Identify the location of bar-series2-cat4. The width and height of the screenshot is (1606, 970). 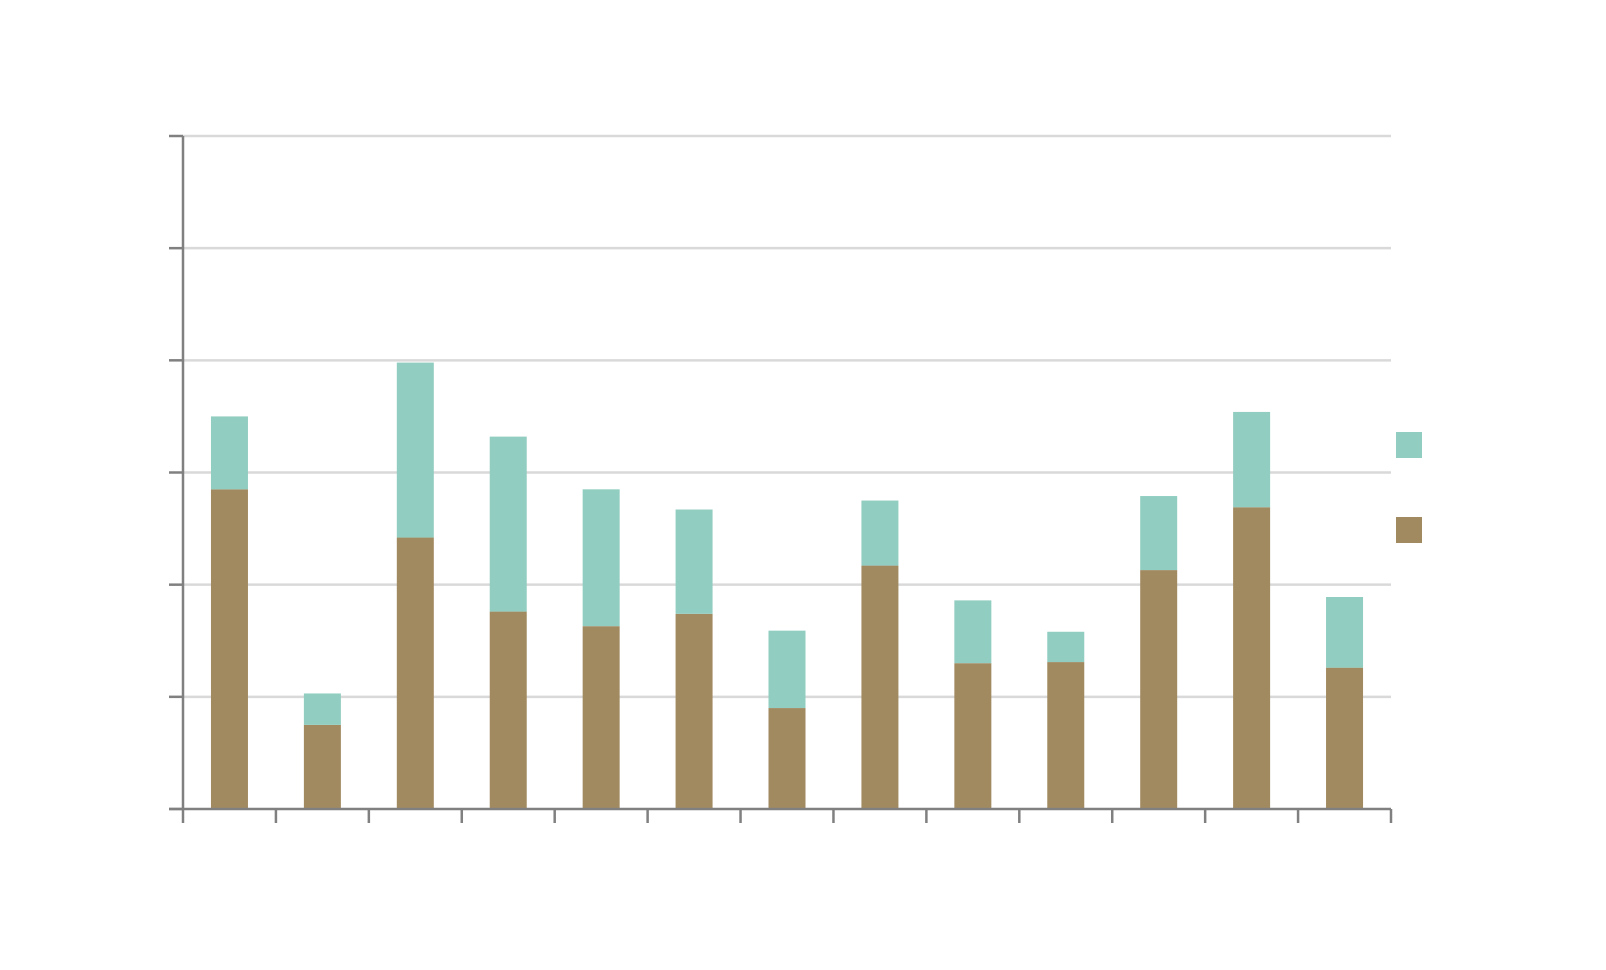
(508, 524).